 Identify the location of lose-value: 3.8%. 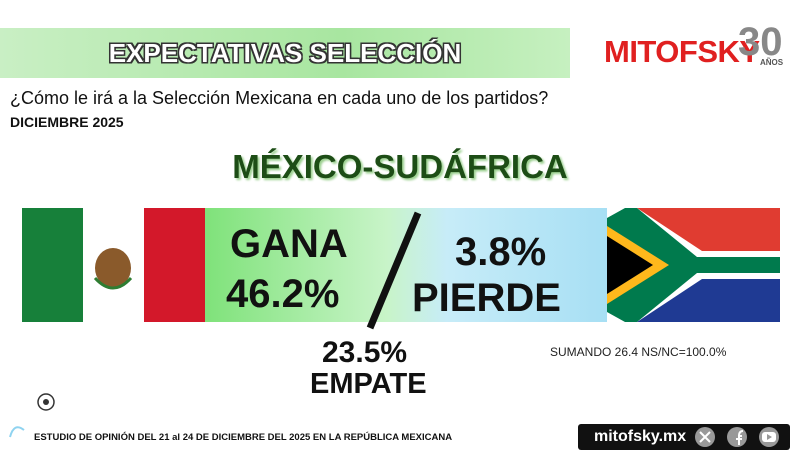
(501, 252).